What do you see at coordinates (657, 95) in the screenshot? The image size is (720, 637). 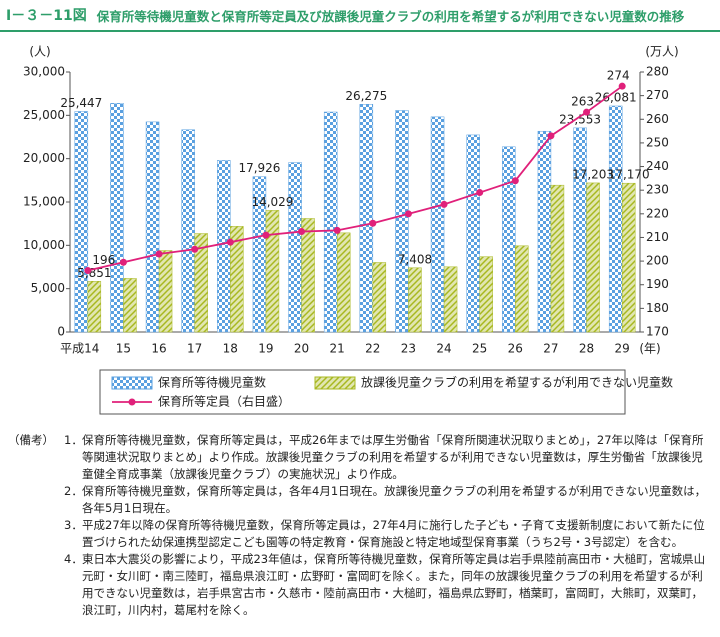 I see `y2-tick-label: 270` at bounding box center [657, 95].